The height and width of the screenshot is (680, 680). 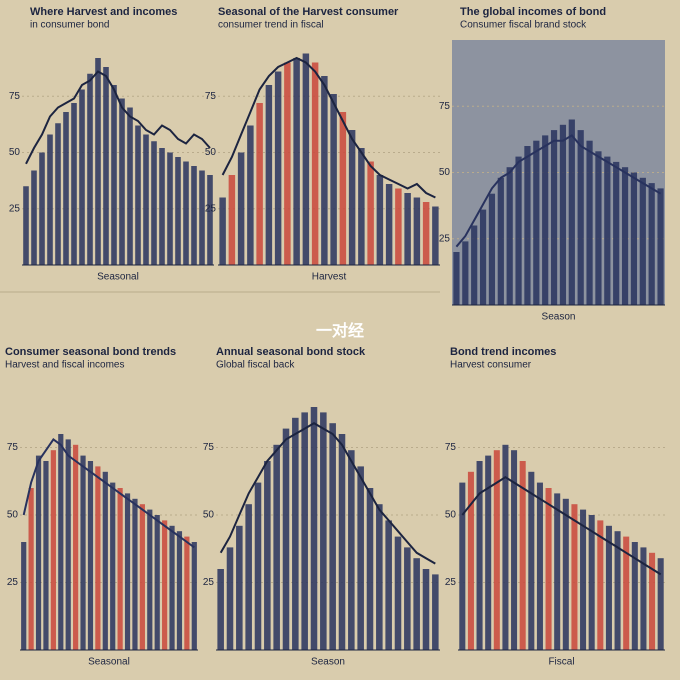 What do you see at coordinates (255, 365) in the screenshot?
I see `chart-subtitle: Global fiscal back` at bounding box center [255, 365].